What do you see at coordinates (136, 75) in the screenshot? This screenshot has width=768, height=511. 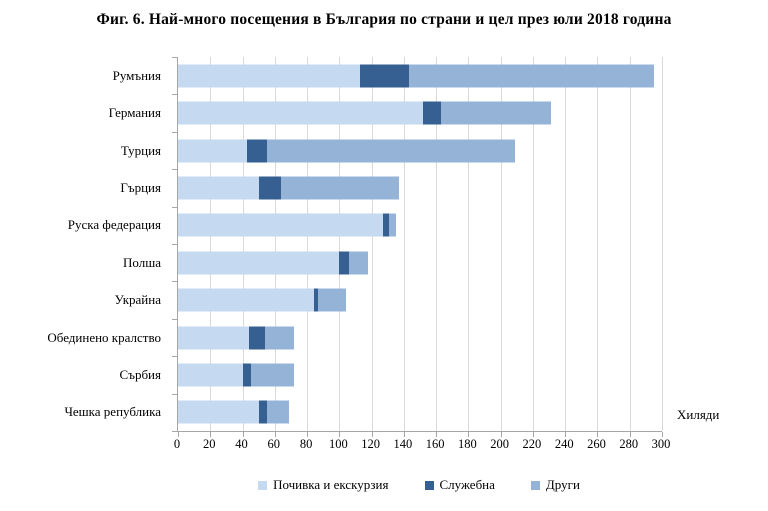 I see `y-axis-label: Румъния` at bounding box center [136, 75].